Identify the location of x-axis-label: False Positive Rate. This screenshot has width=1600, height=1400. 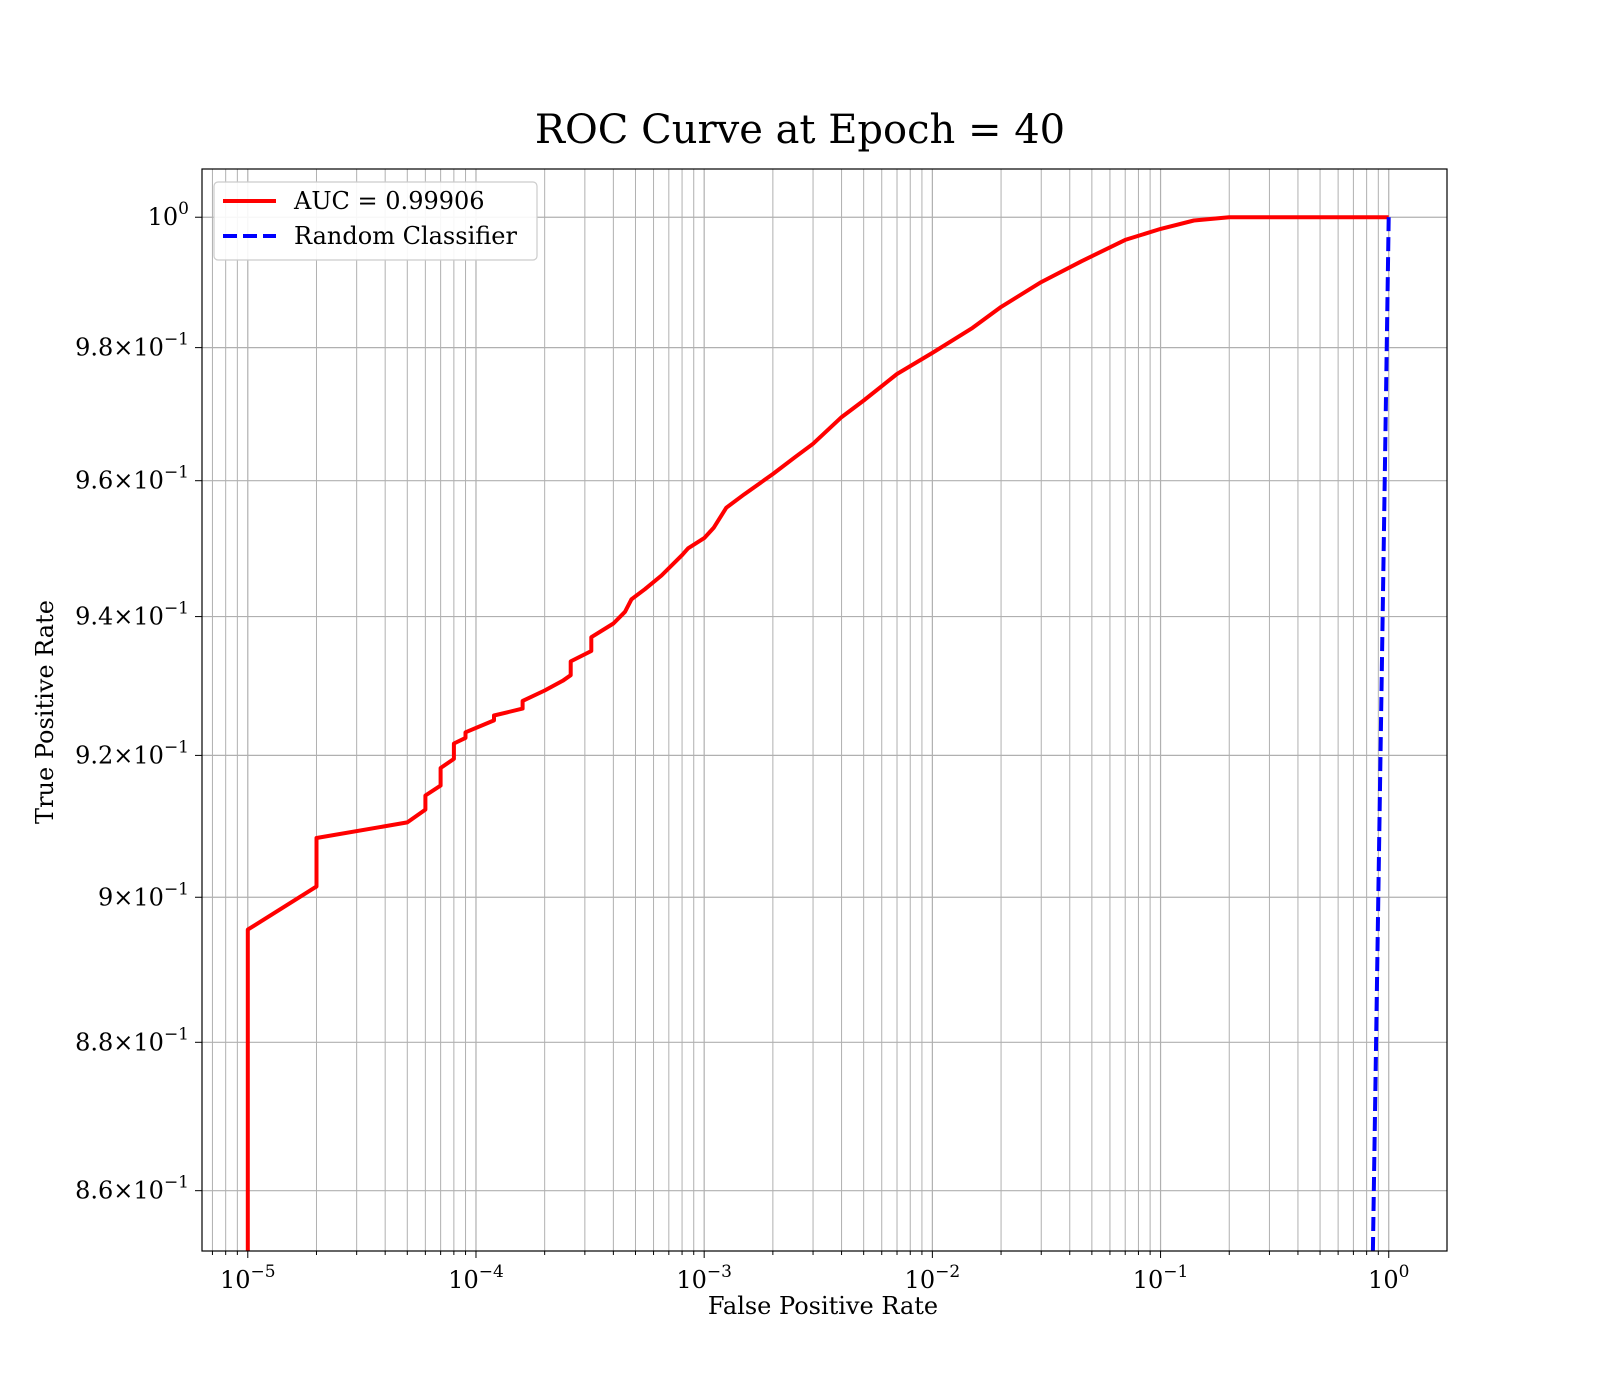
(823, 1306).